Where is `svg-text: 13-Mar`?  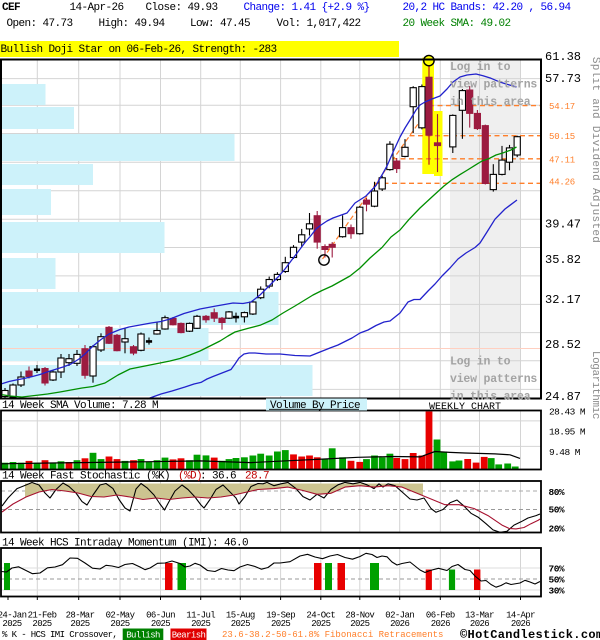
svg-text: 13-Mar is located at coordinates (479, 616).